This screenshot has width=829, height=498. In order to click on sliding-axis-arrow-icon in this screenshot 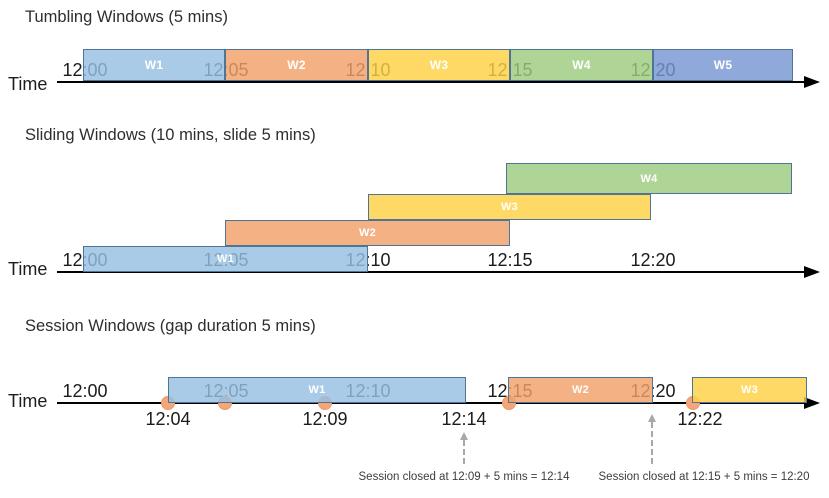, I will do `click(812, 272)`.